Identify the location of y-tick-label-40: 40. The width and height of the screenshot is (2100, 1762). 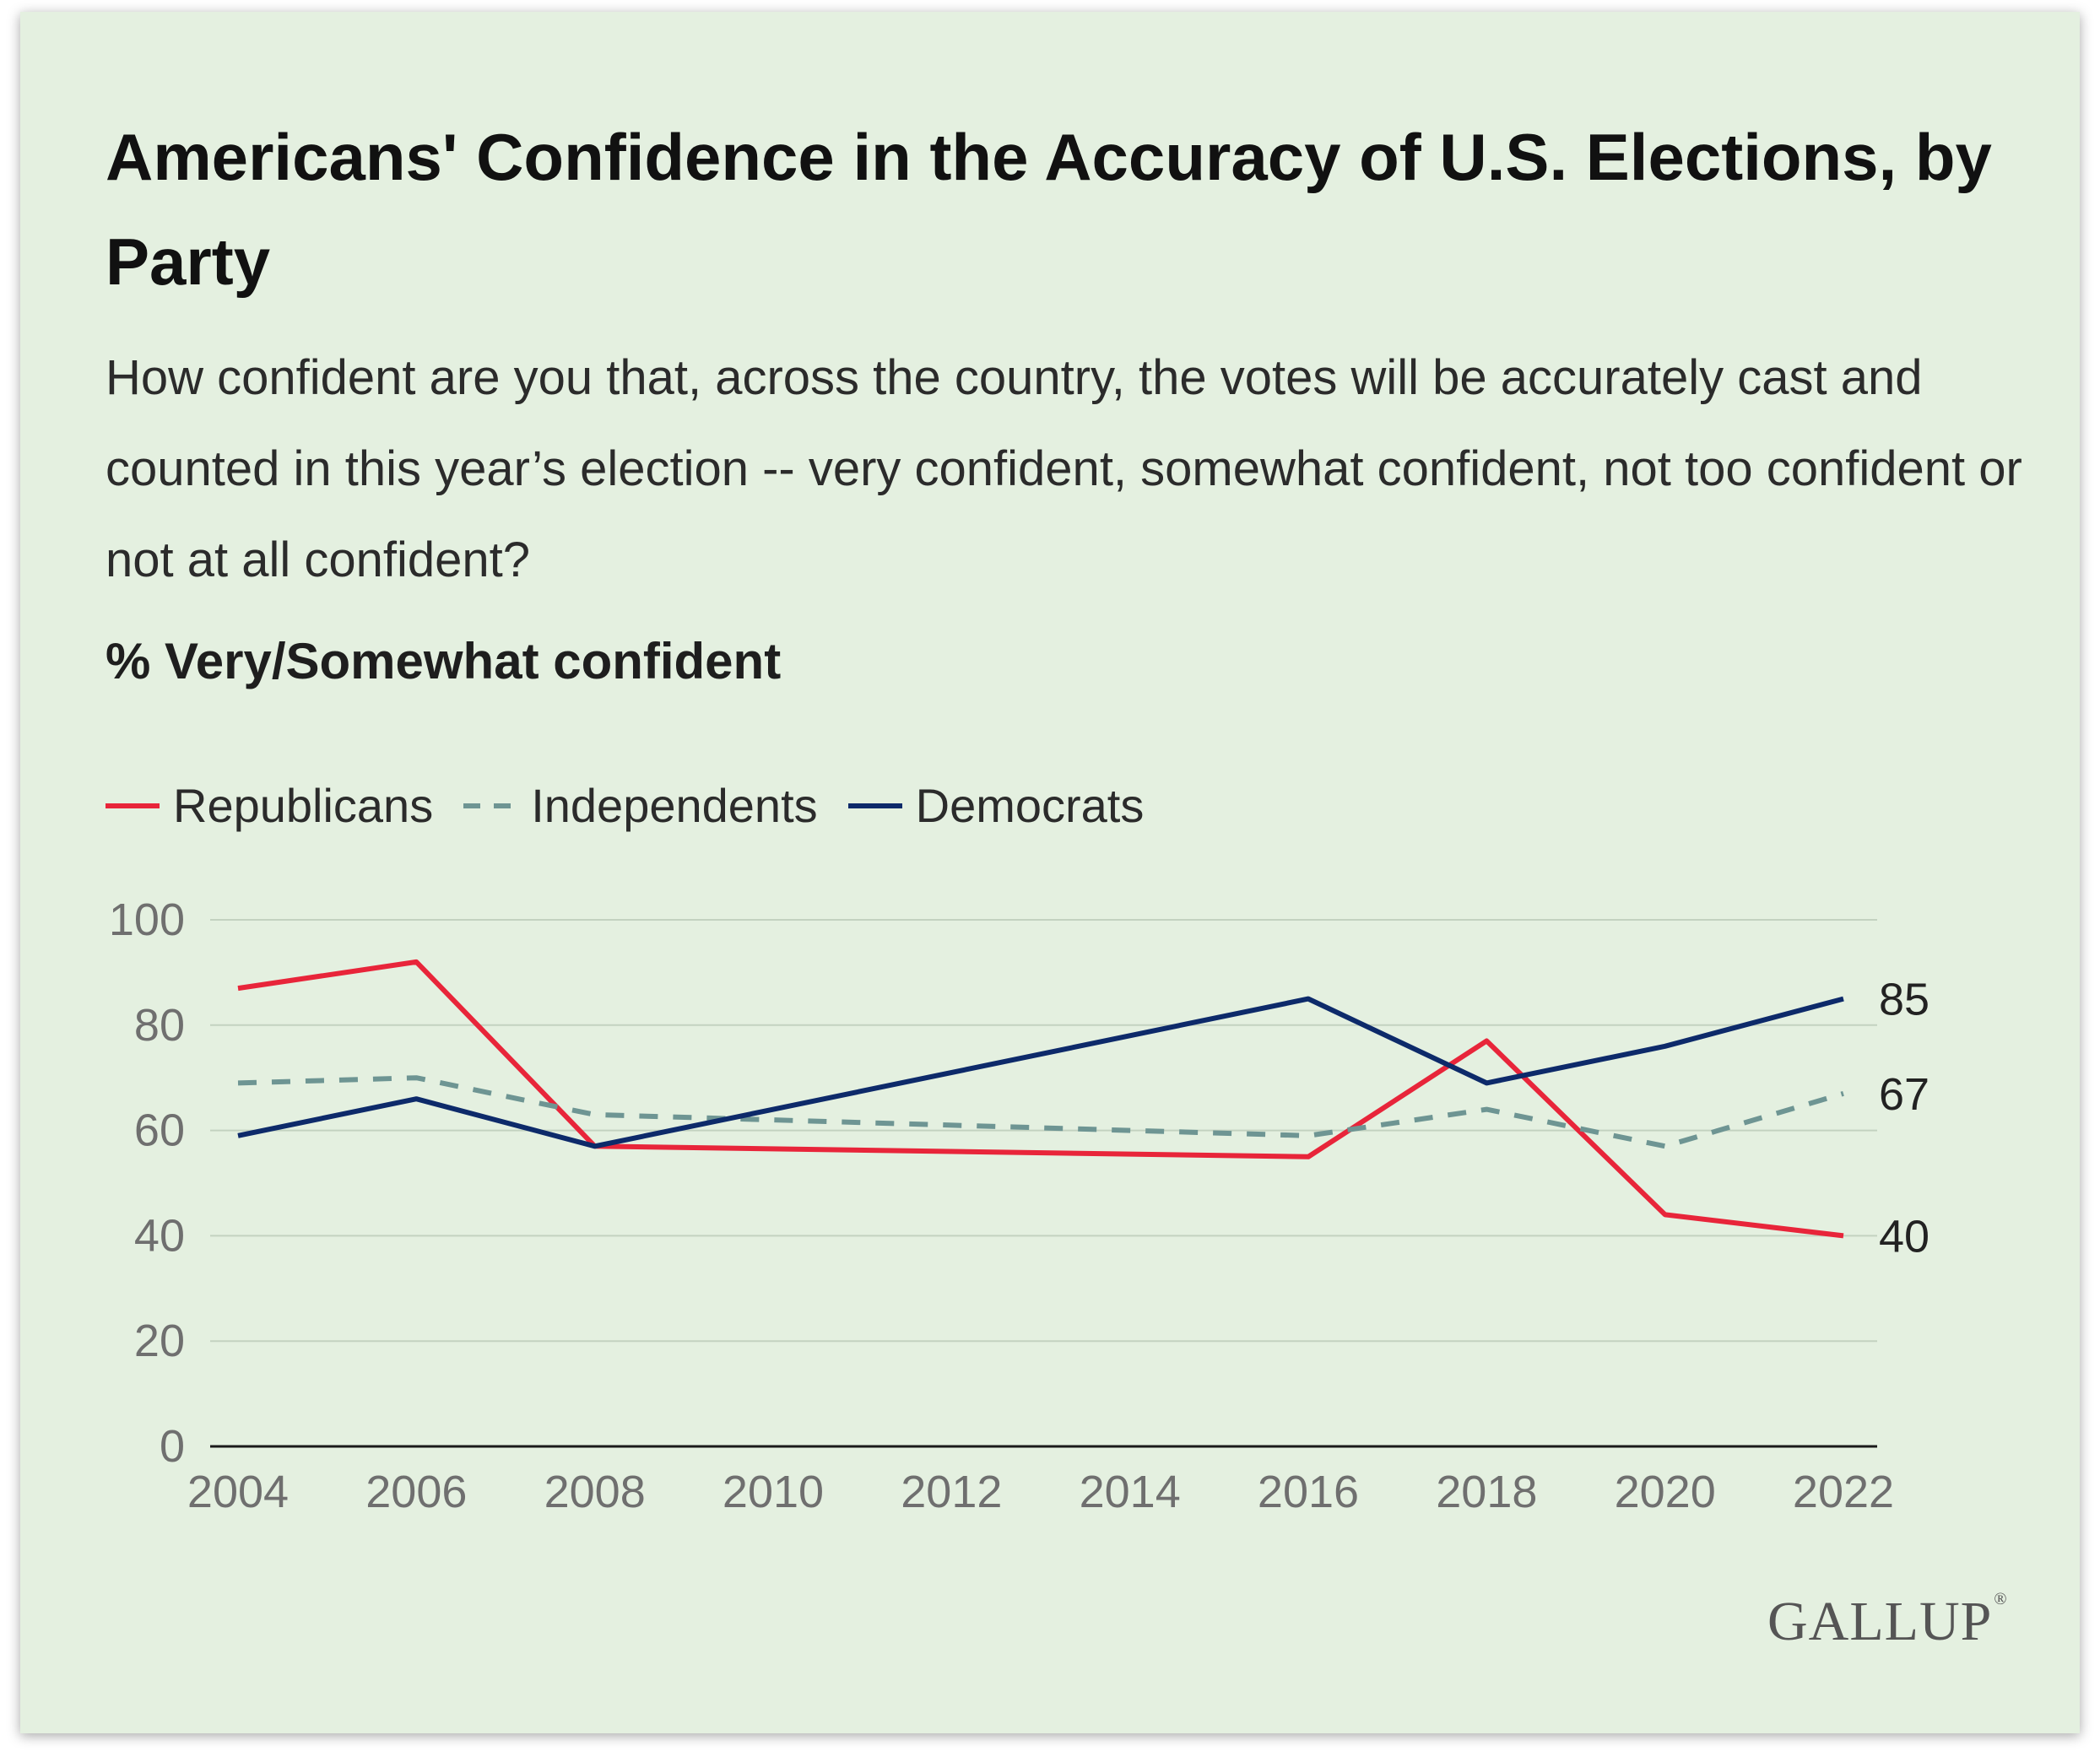
(159, 1235).